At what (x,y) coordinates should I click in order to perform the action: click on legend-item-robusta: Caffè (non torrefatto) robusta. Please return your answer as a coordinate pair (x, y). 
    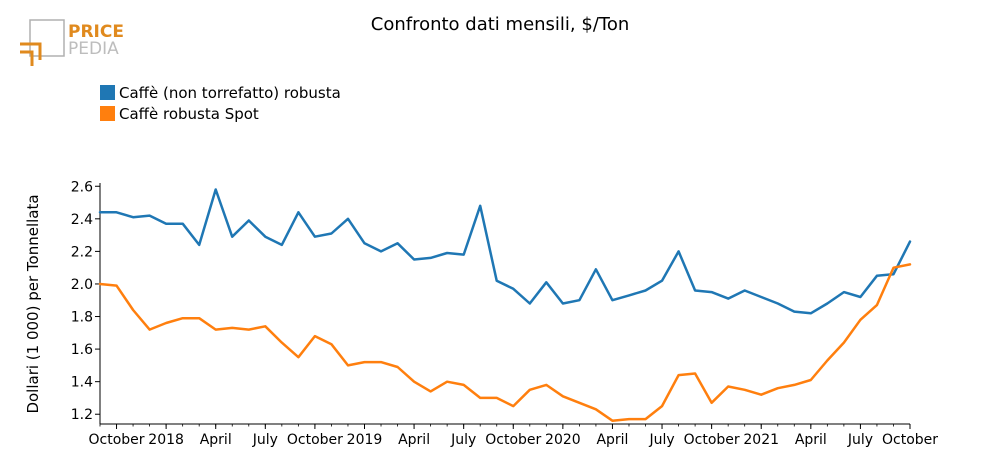
    Looking at the image, I should click on (220, 93).